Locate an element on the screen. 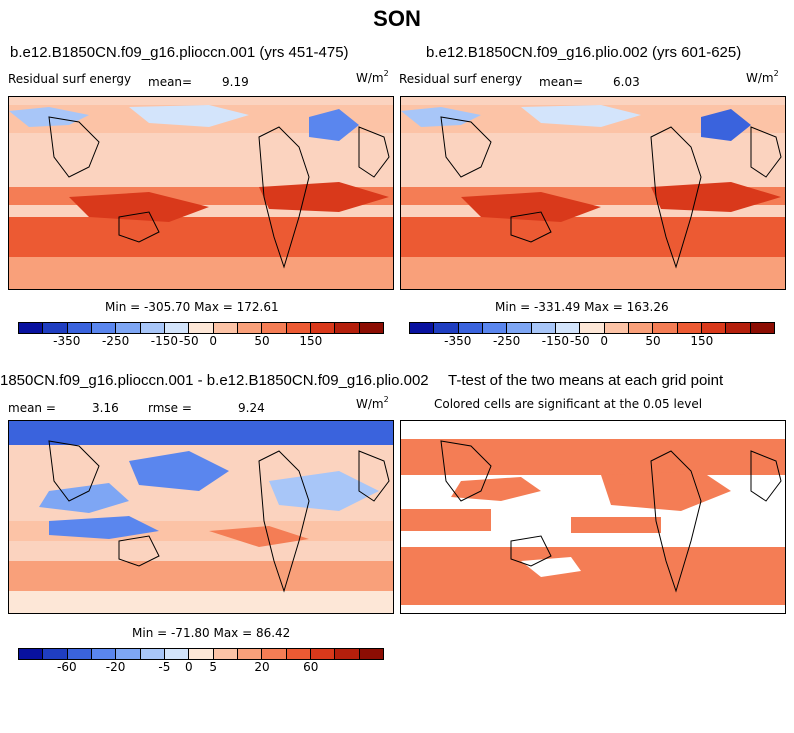 The image size is (794, 733). panel2-map-svg is located at coordinates (593, 193).